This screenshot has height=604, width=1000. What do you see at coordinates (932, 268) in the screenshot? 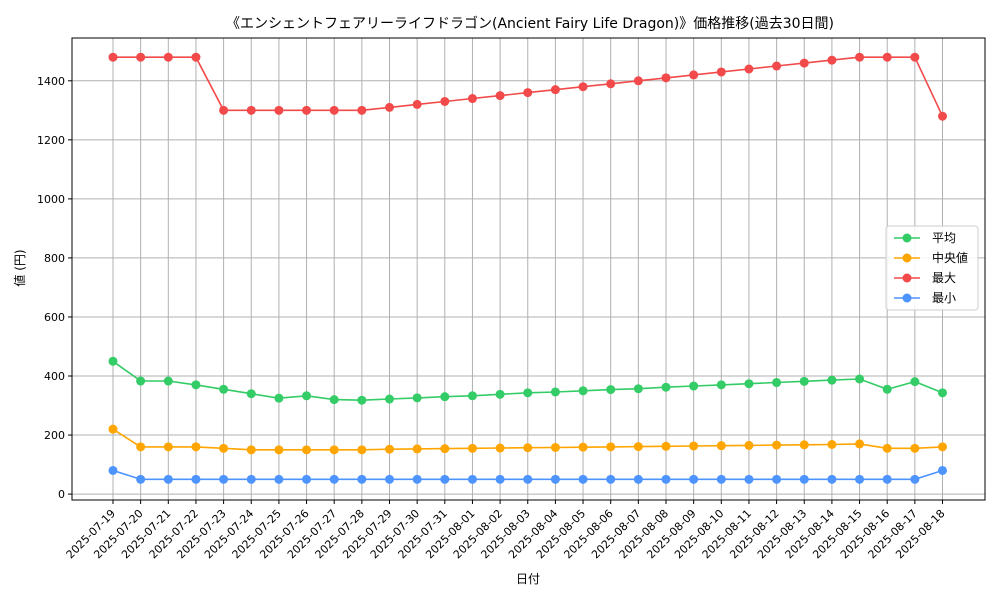
I see `legend-box` at bounding box center [932, 268].